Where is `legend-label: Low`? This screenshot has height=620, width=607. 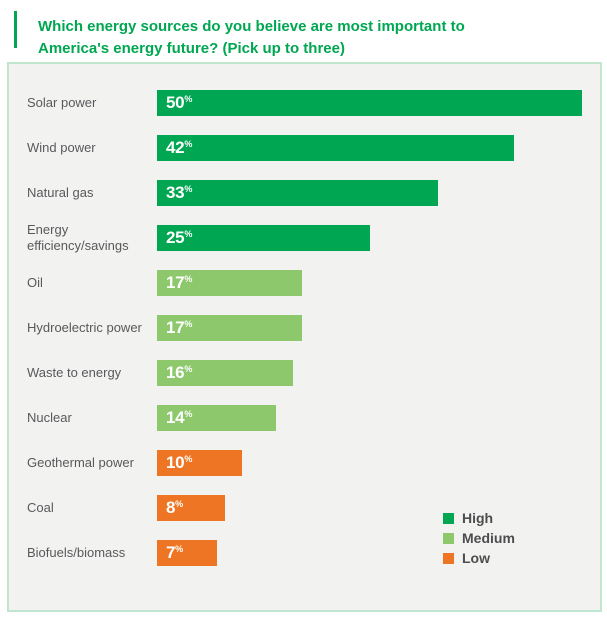
legend-label: Low is located at coordinates (476, 558).